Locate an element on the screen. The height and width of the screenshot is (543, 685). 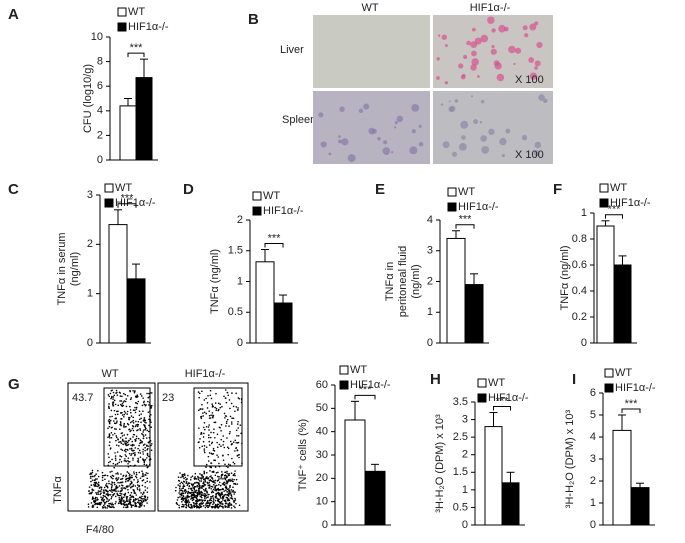
legend-swatch is located at coordinates (344, 370).